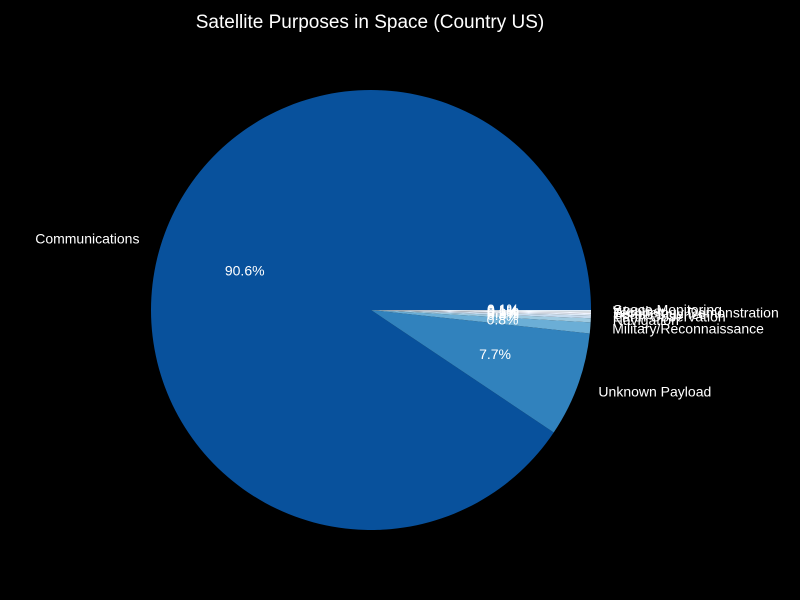 The image size is (800, 600). What do you see at coordinates (480, 371) in the screenshot?
I see `pie-slice-unknown-payload` at bounding box center [480, 371].